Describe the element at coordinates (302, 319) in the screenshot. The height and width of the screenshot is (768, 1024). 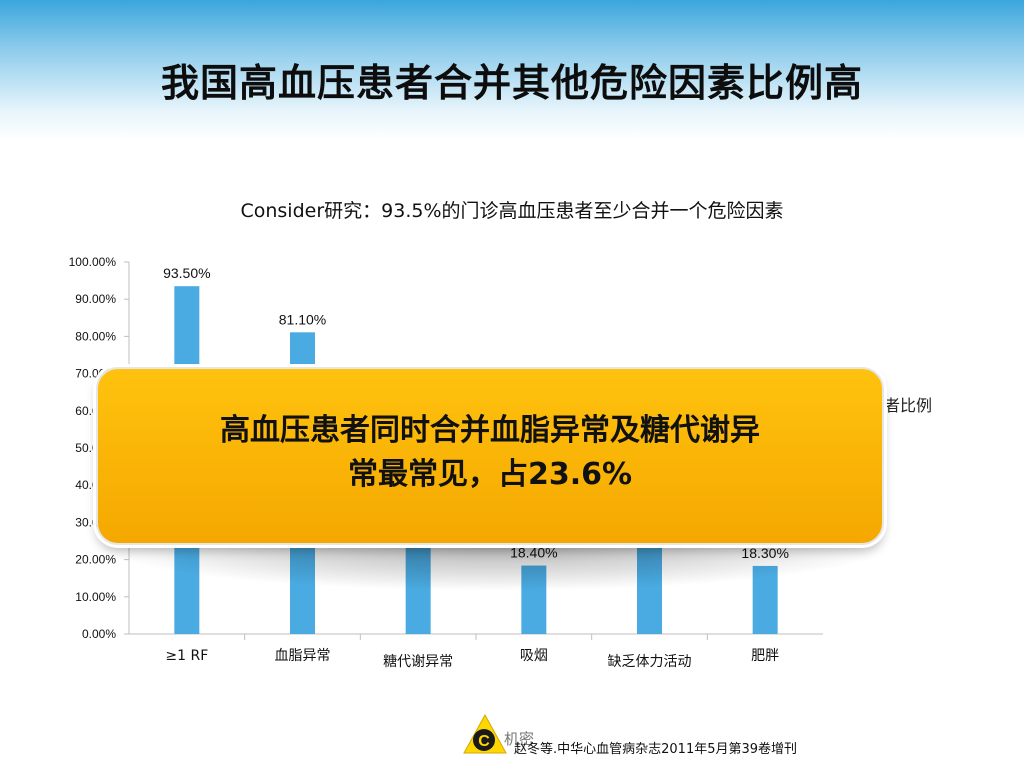
I see `data-label: 81.10%` at that location.